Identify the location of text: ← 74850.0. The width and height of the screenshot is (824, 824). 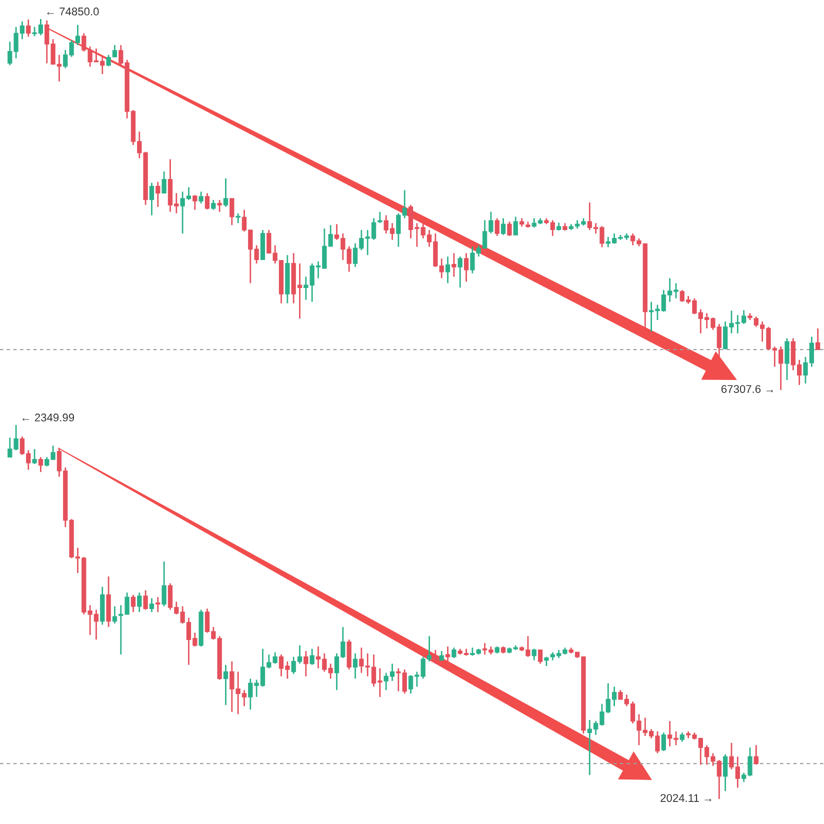
(73, 12).